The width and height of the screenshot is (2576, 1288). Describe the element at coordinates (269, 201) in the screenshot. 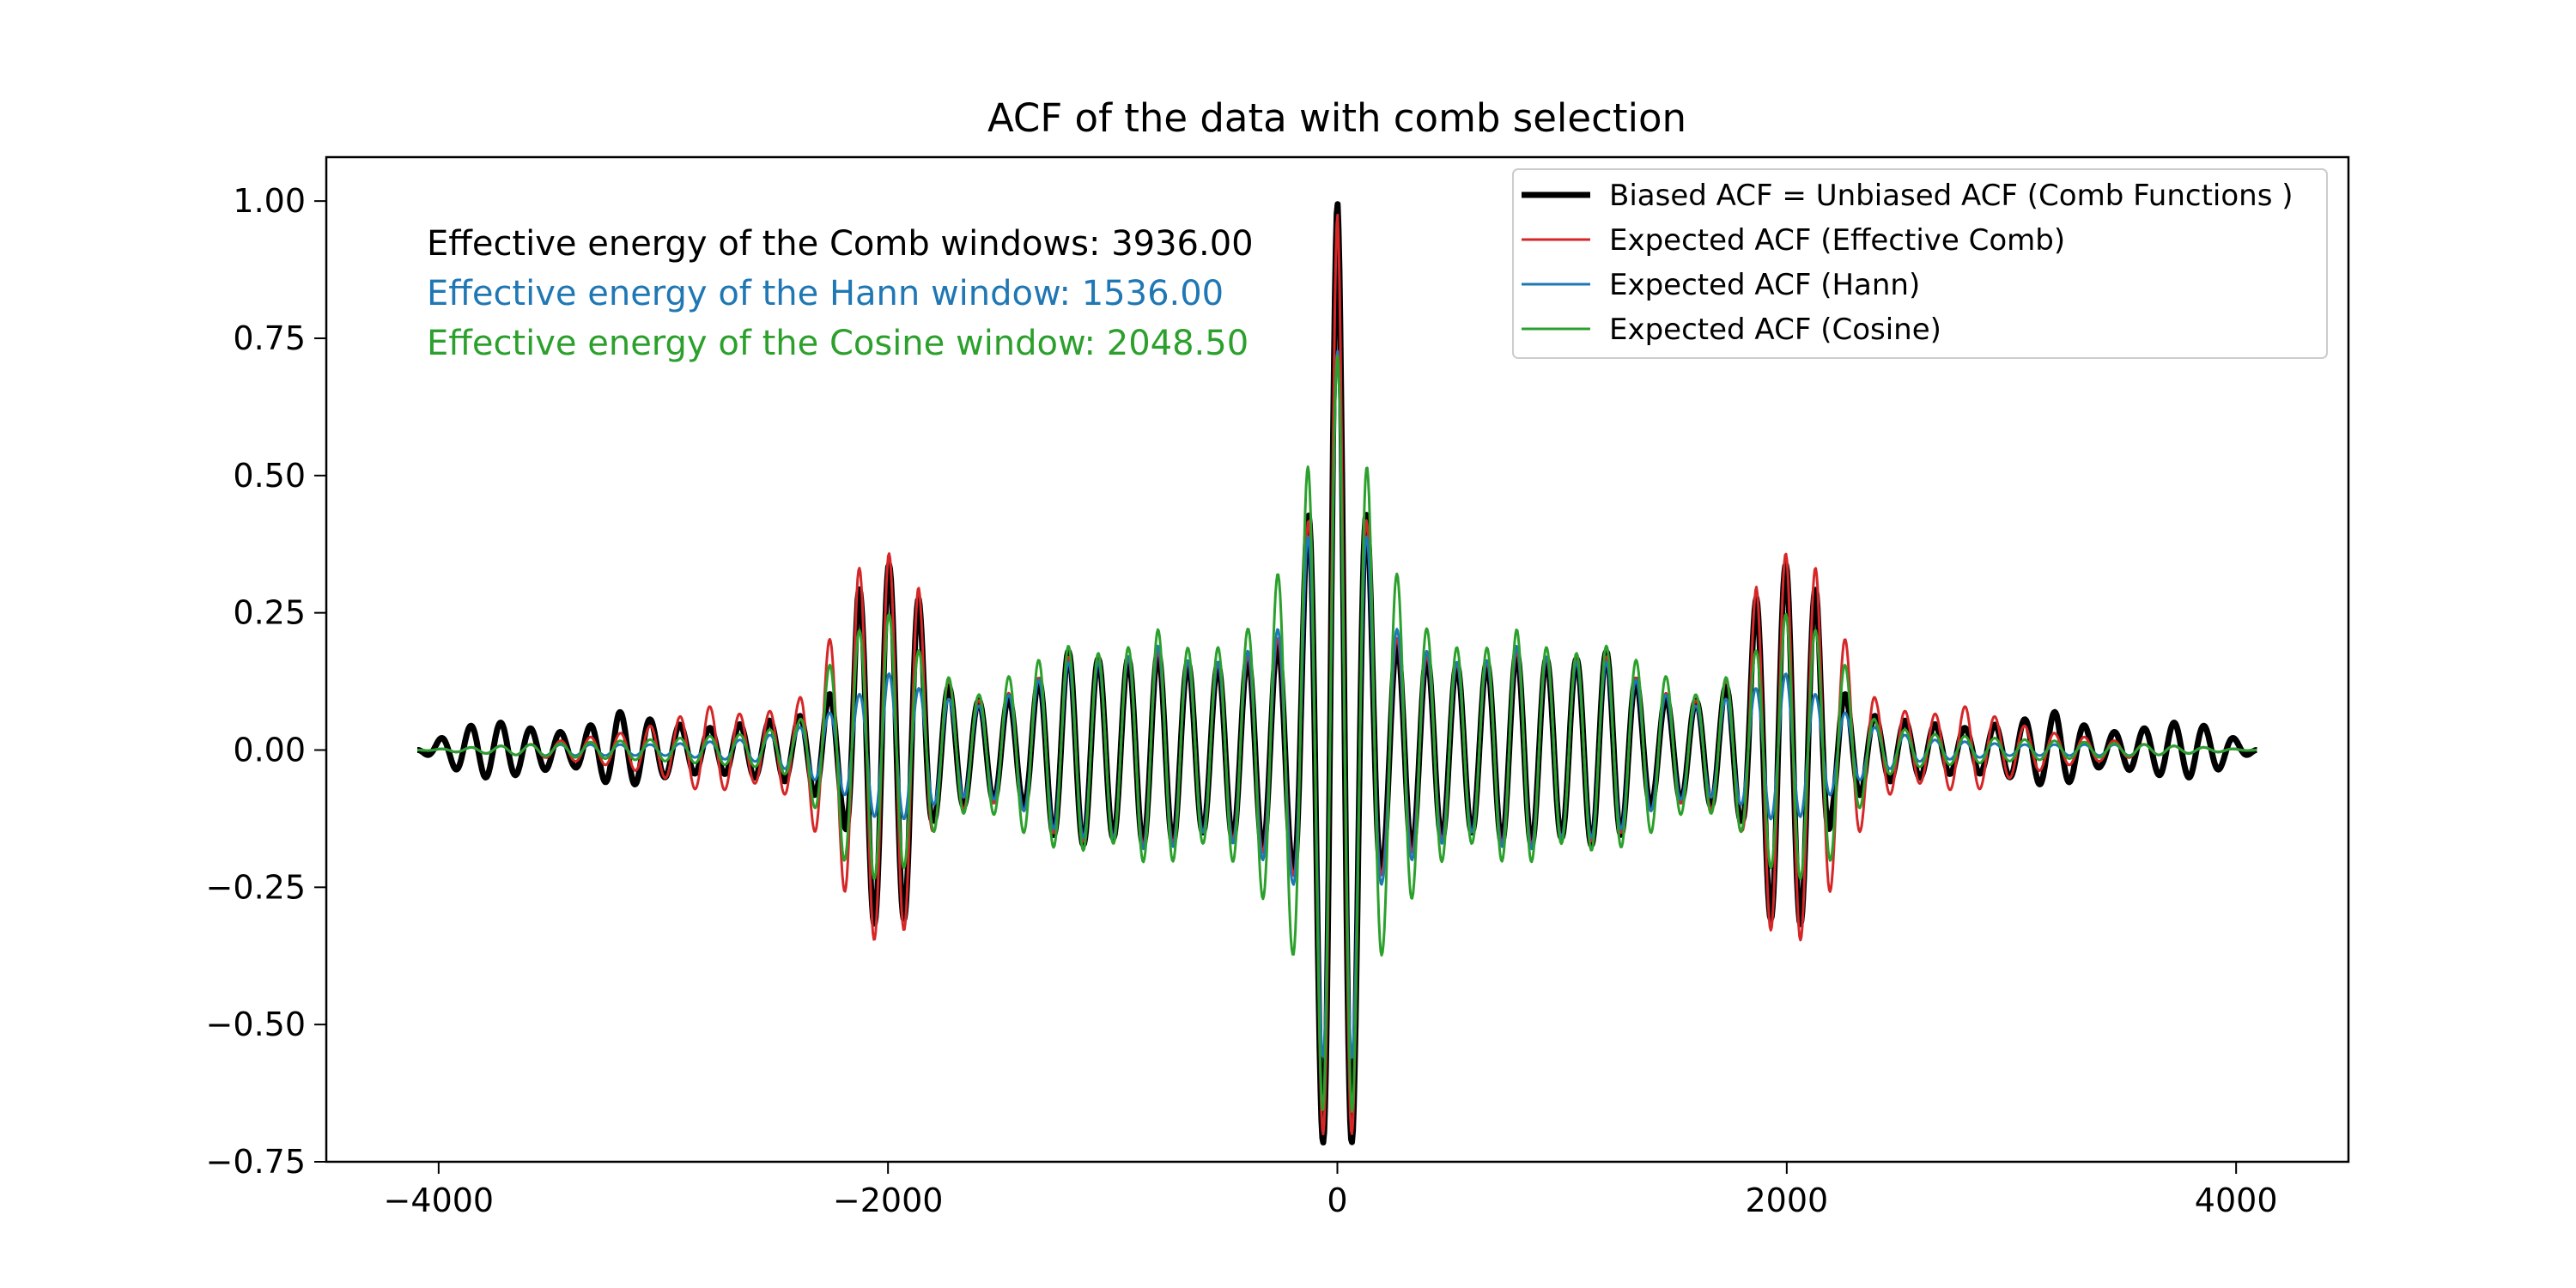

I see `y-tick-label: 1.00` at that location.